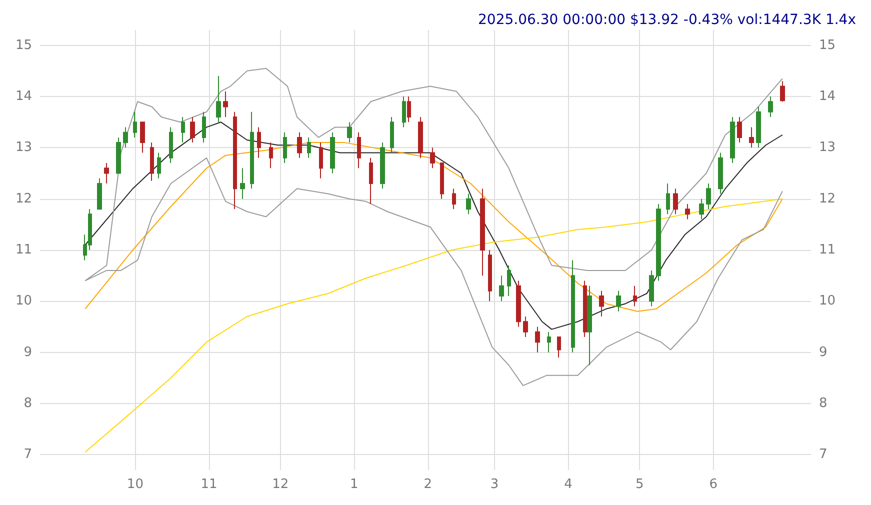 Image resolution: width=871 pixels, height=505 pixels. I want to click on y-tick-label: 13, so click(23, 148).